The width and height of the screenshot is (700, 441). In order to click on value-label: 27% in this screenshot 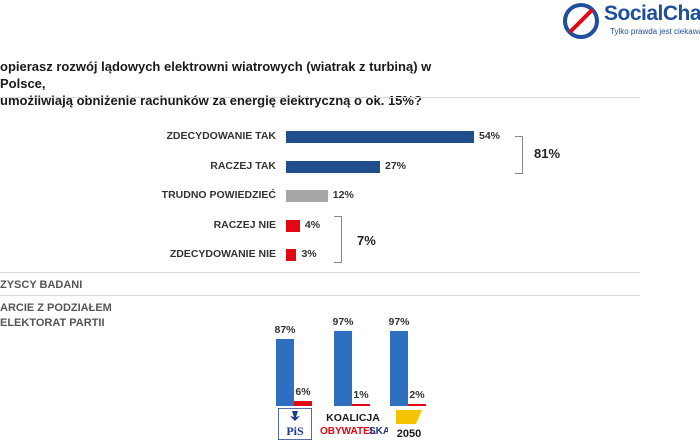, I will do `click(396, 166)`.